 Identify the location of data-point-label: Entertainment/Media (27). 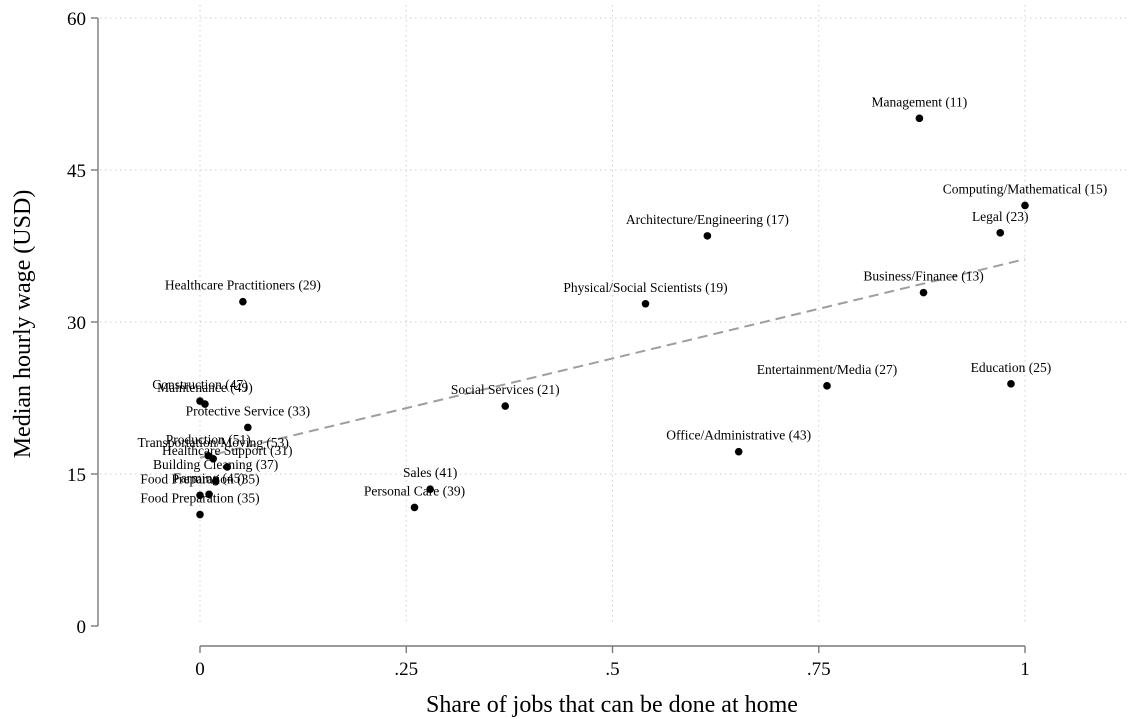
(827, 369).